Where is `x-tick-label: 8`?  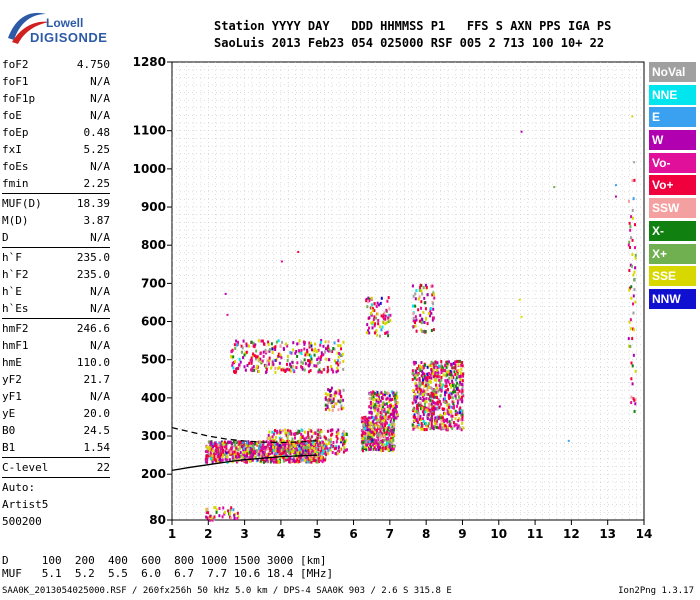 x-tick-label: 8 is located at coordinates (426, 534).